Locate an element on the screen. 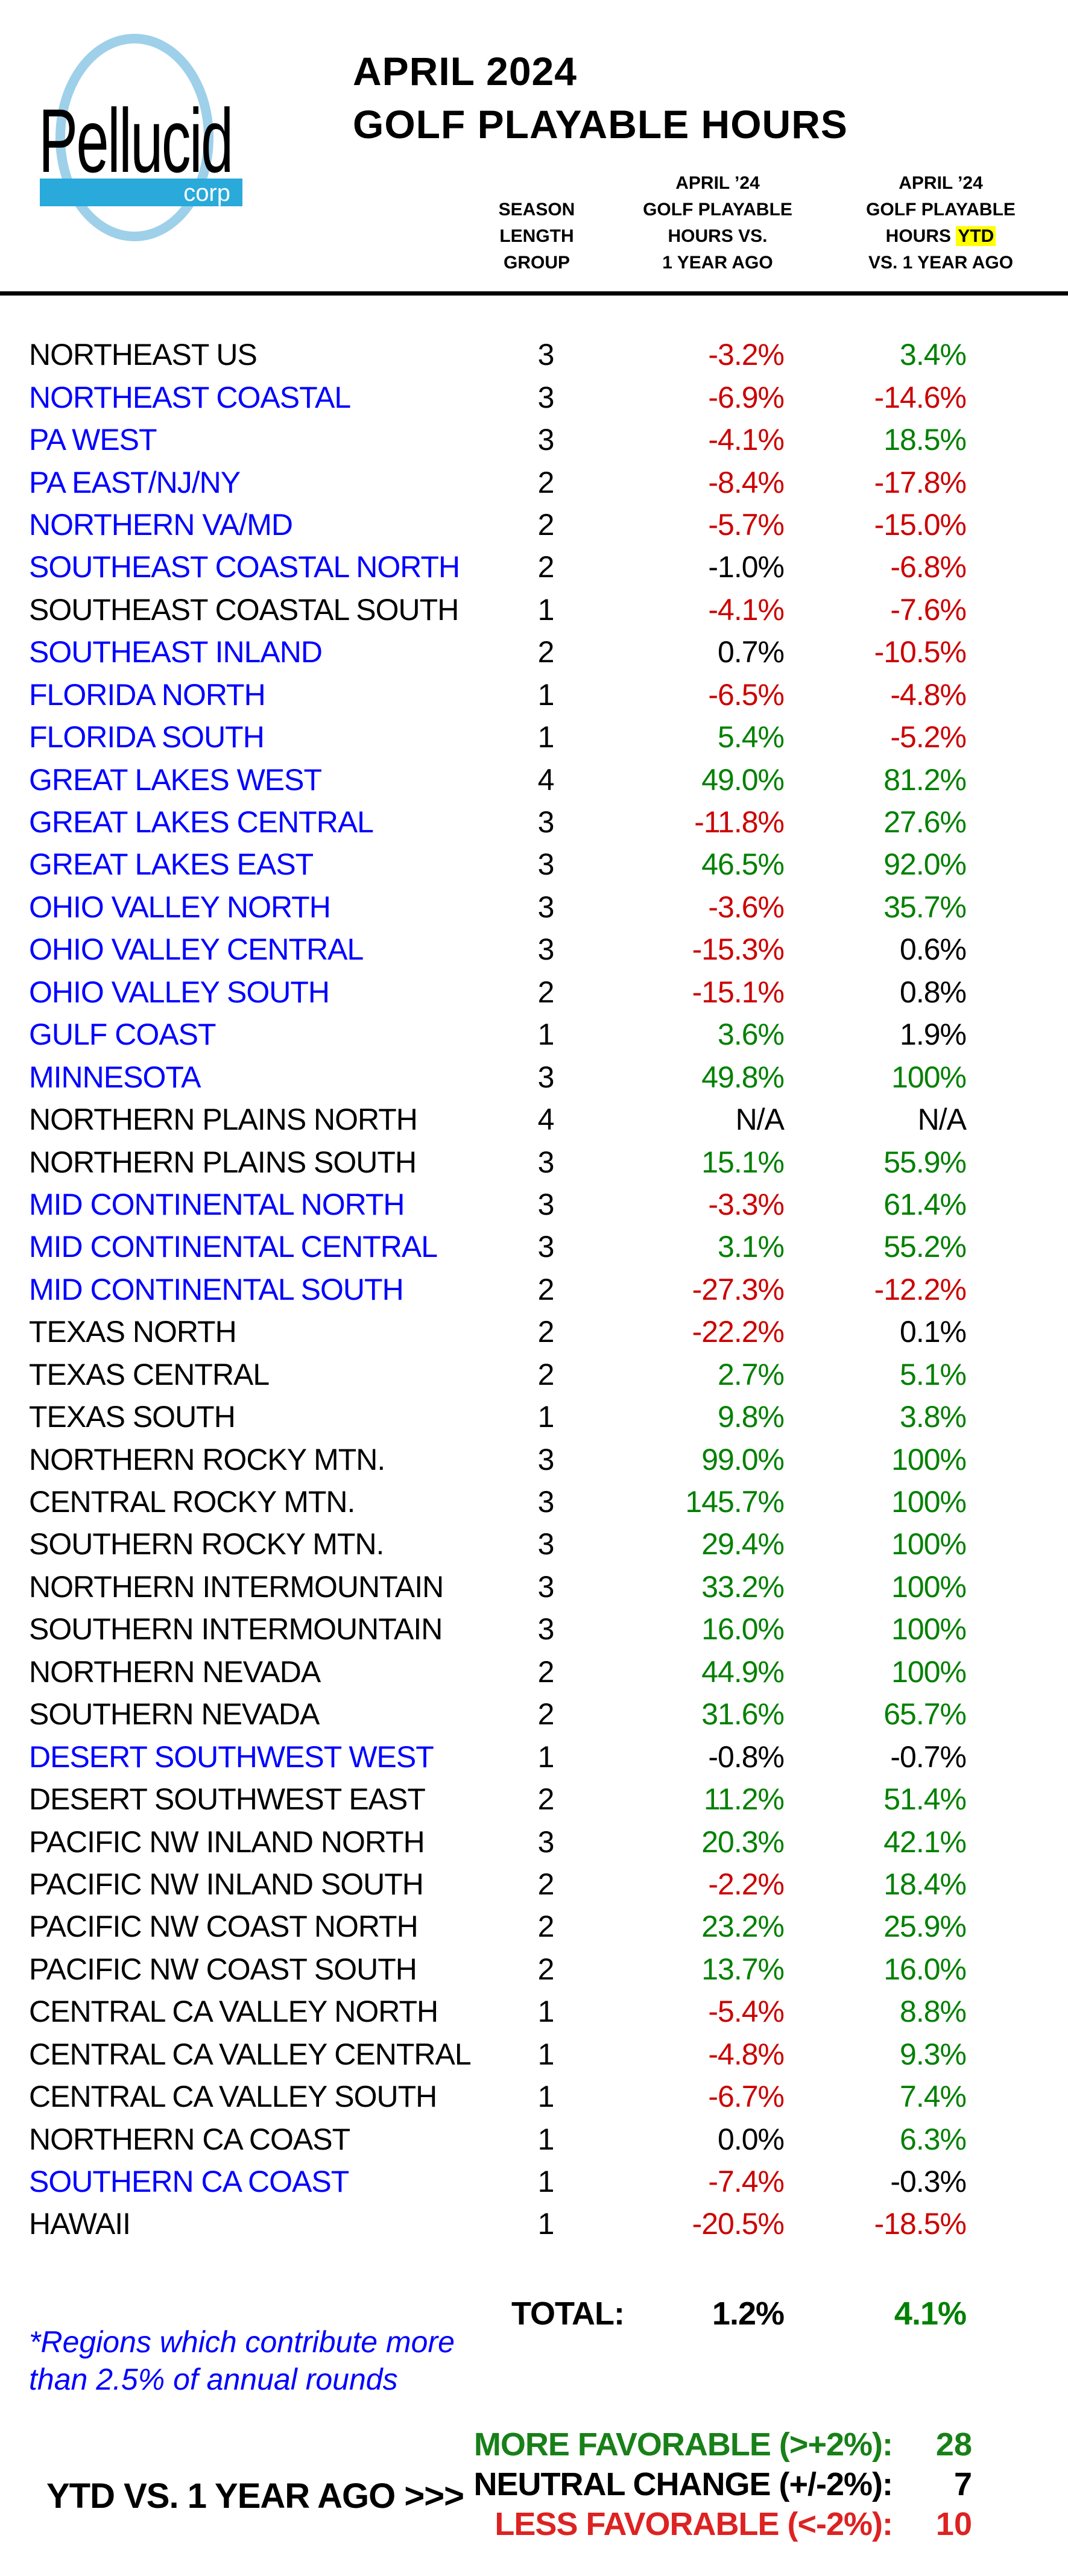  summary-stat-line: LESS FAVORABLE (<-2%): 10 is located at coordinates (534, 2525).